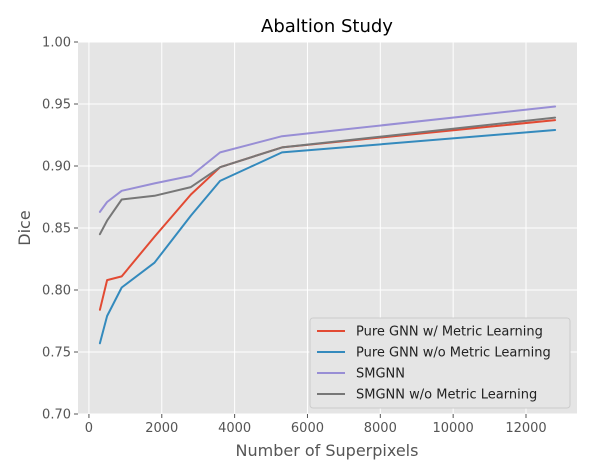  Describe the element at coordinates (24, 227) in the screenshot. I see `y-axis-label: Dice` at that location.